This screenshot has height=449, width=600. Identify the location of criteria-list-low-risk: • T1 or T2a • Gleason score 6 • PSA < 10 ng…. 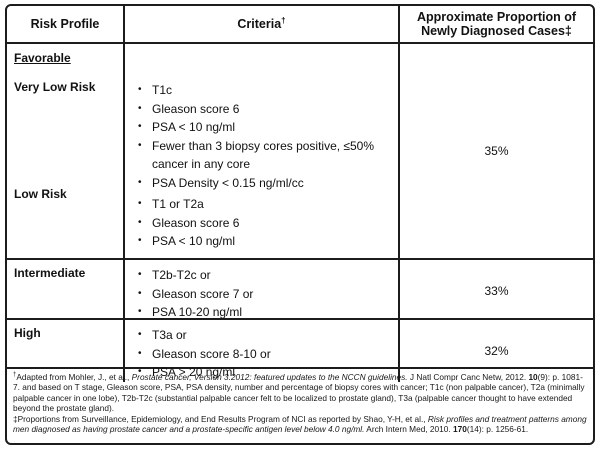
(259, 223).